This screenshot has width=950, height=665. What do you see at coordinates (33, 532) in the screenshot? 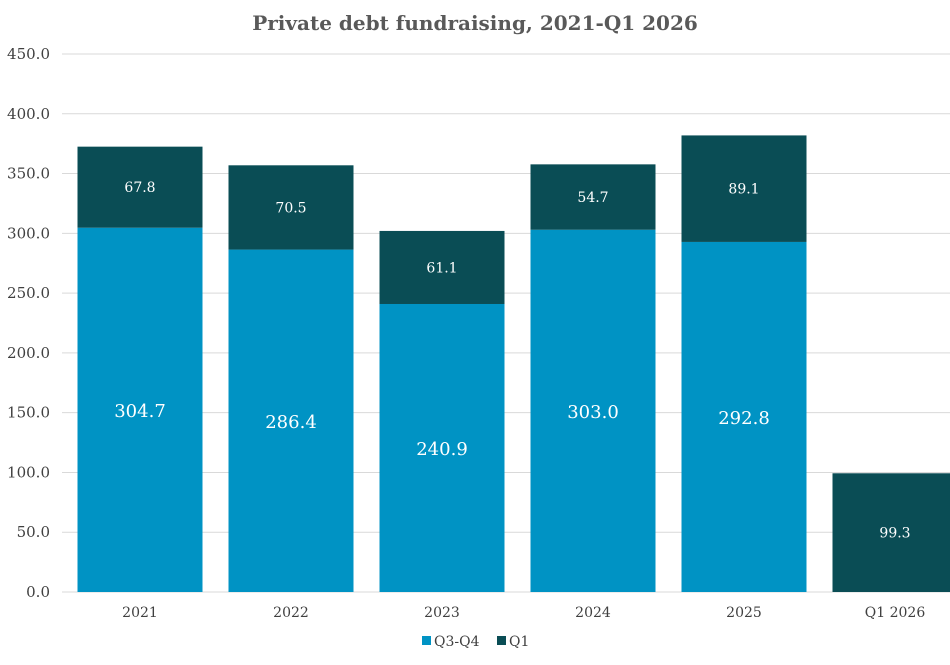
I see `y-tick-label: 50.0` at bounding box center [33, 532].